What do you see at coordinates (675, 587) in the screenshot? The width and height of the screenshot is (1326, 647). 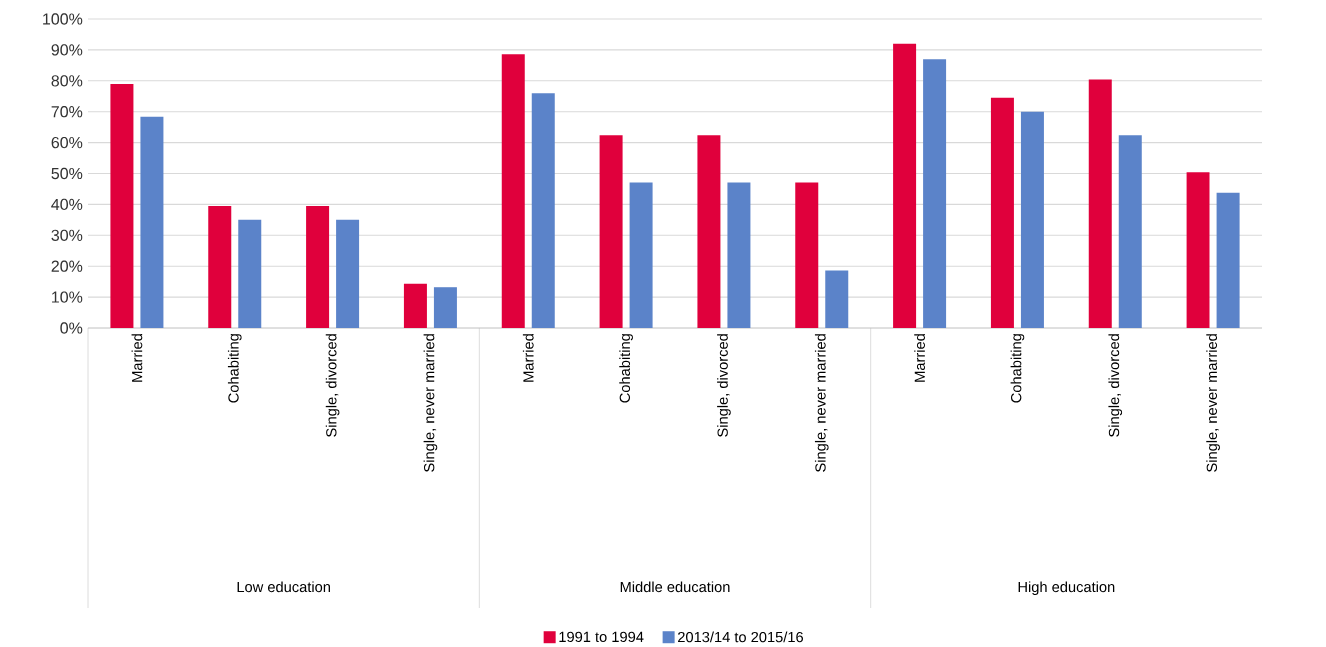 I see `text: Middle education` at bounding box center [675, 587].